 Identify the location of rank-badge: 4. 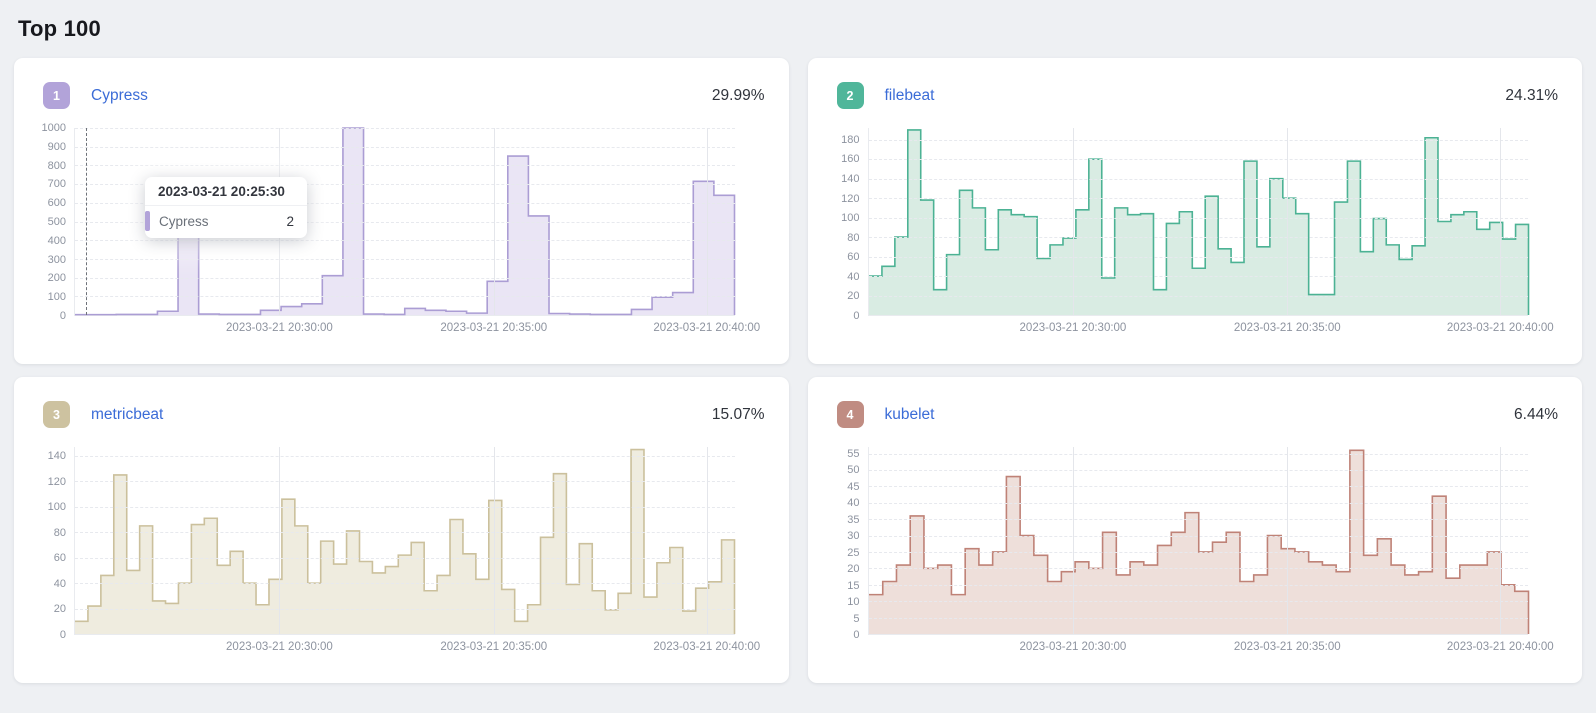
(850, 414).